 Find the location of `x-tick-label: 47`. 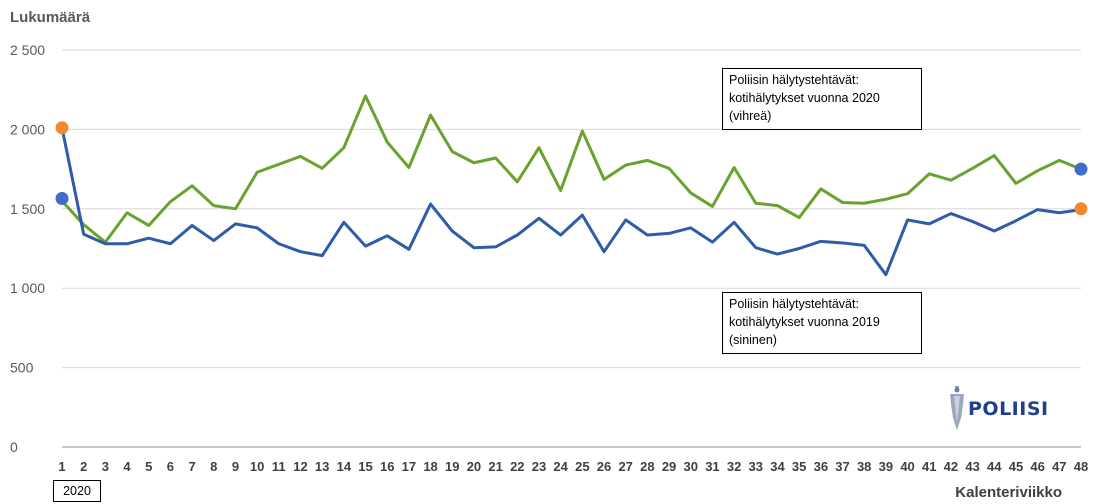

x-tick-label: 47 is located at coordinates (1059, 466).